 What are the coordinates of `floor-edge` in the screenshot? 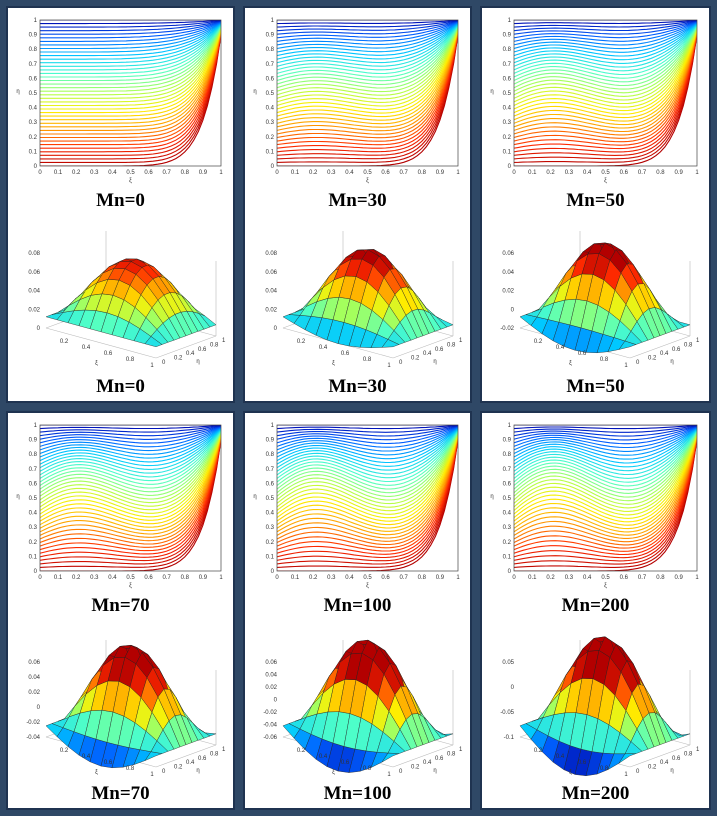 It's located at (423, 756).